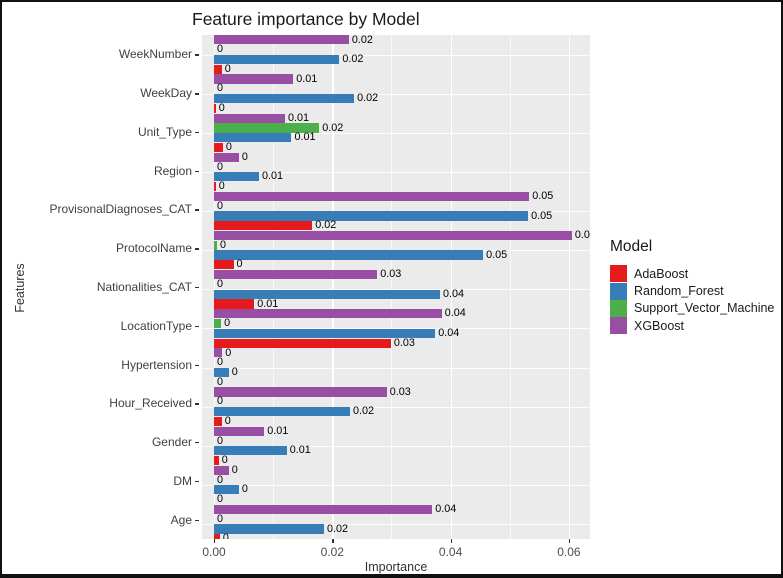 The height and width of the screenshot is (578, 783). Describe the element at coordinates (215, 287) in the screenshot. I see `major-gridline` at that location.